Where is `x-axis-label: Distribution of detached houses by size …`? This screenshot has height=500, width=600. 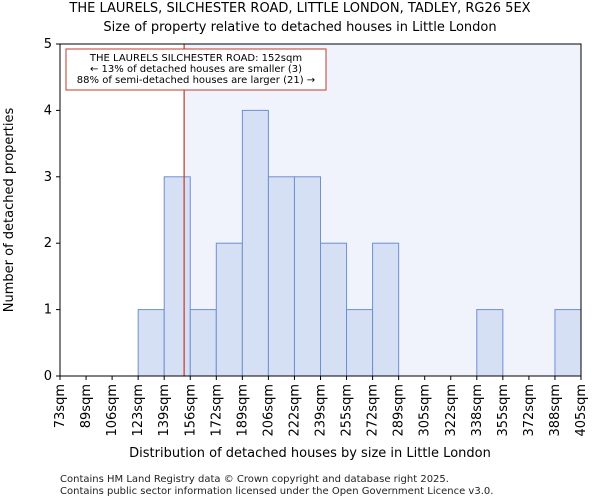 x-axis-label: Distribution of detached houses by size … is located at coordinates (310, 453).